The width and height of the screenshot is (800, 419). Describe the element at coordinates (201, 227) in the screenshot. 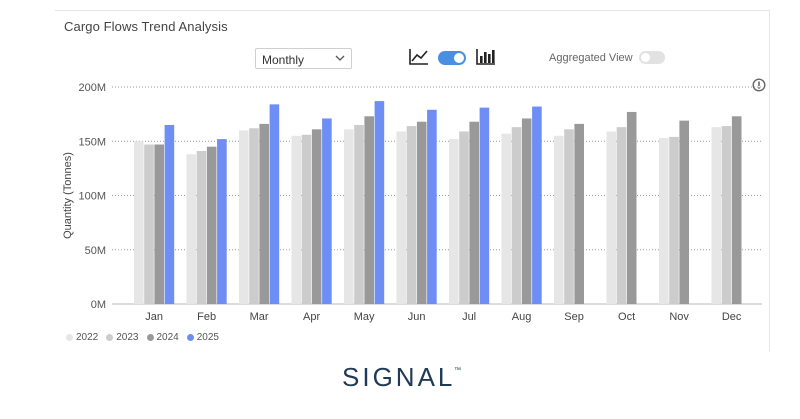

I see `bar-2023-feb` at that location.